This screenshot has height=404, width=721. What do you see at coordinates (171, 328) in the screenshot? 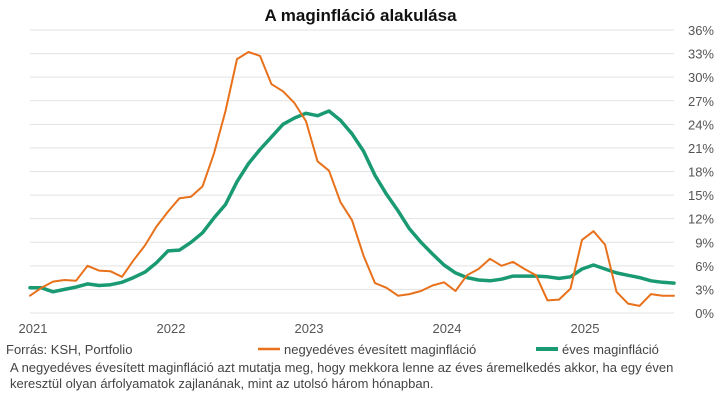
I see `x-tick-label: 2022` at bounding box center [171, 328].